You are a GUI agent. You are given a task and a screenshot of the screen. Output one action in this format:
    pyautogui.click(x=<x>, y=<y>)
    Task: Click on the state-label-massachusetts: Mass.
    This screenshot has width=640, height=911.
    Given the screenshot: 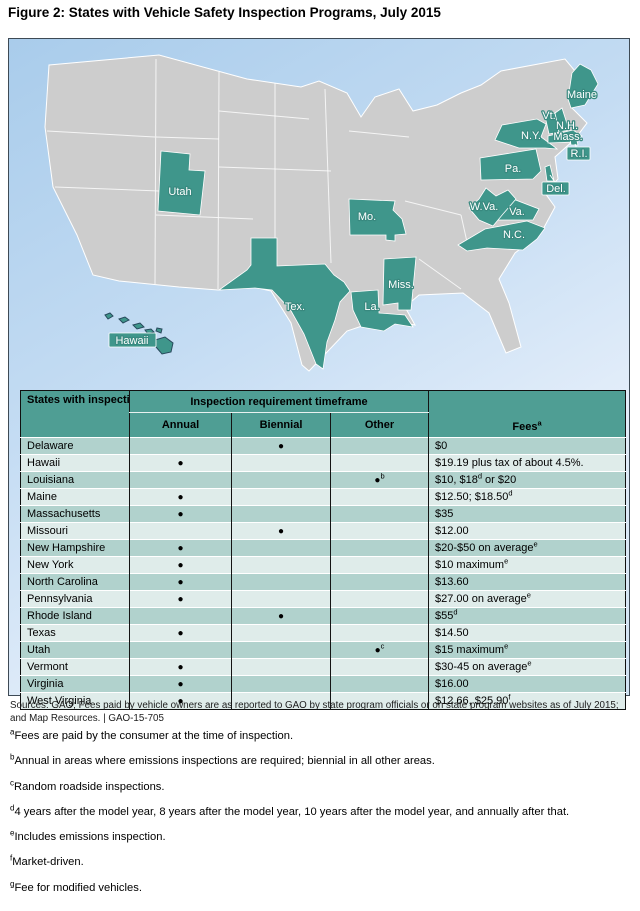 What is the action you would take?
    pyautogui.click(x=567, y=137)
    